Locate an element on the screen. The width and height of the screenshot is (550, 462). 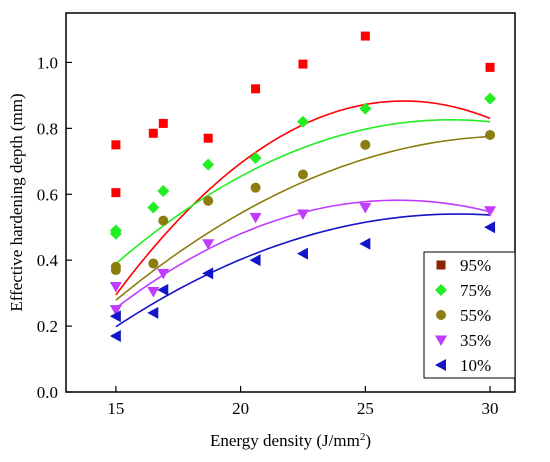
legend-marker-10pct is located at coordinates (440, 365).